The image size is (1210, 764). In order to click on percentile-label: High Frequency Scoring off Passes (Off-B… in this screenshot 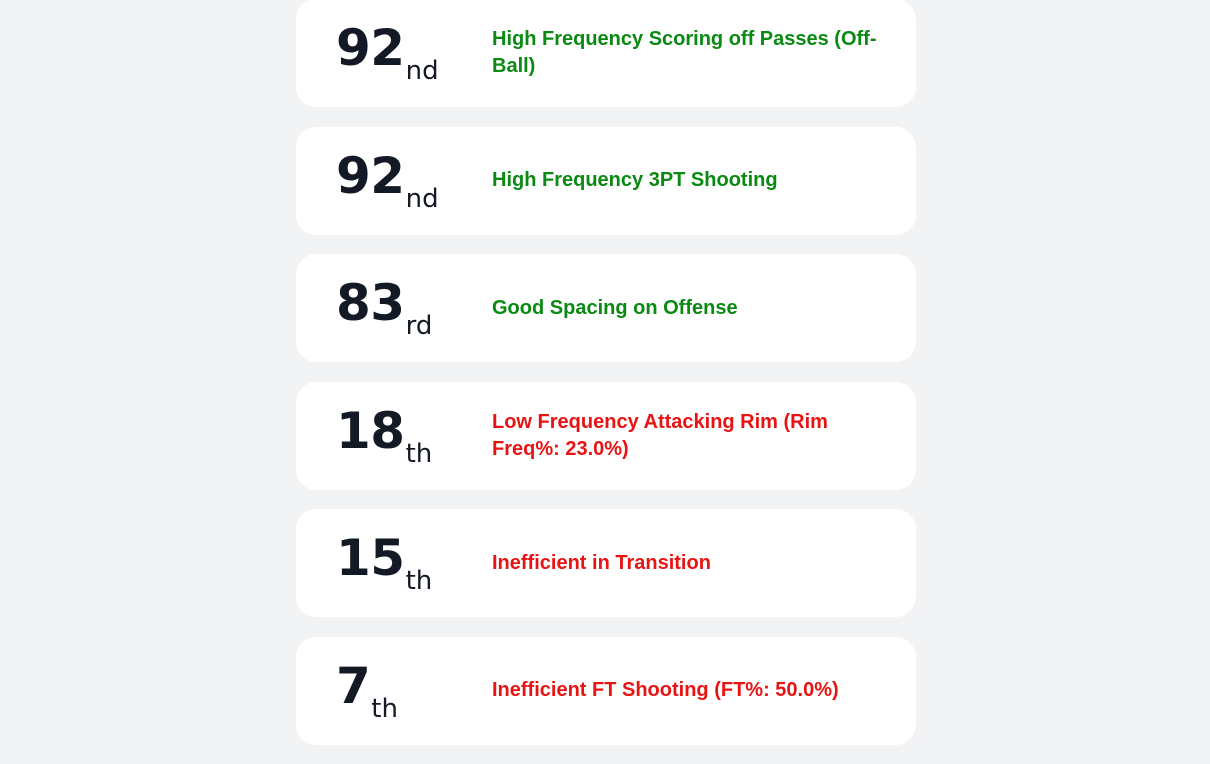, I will do `click(684, 52)`.